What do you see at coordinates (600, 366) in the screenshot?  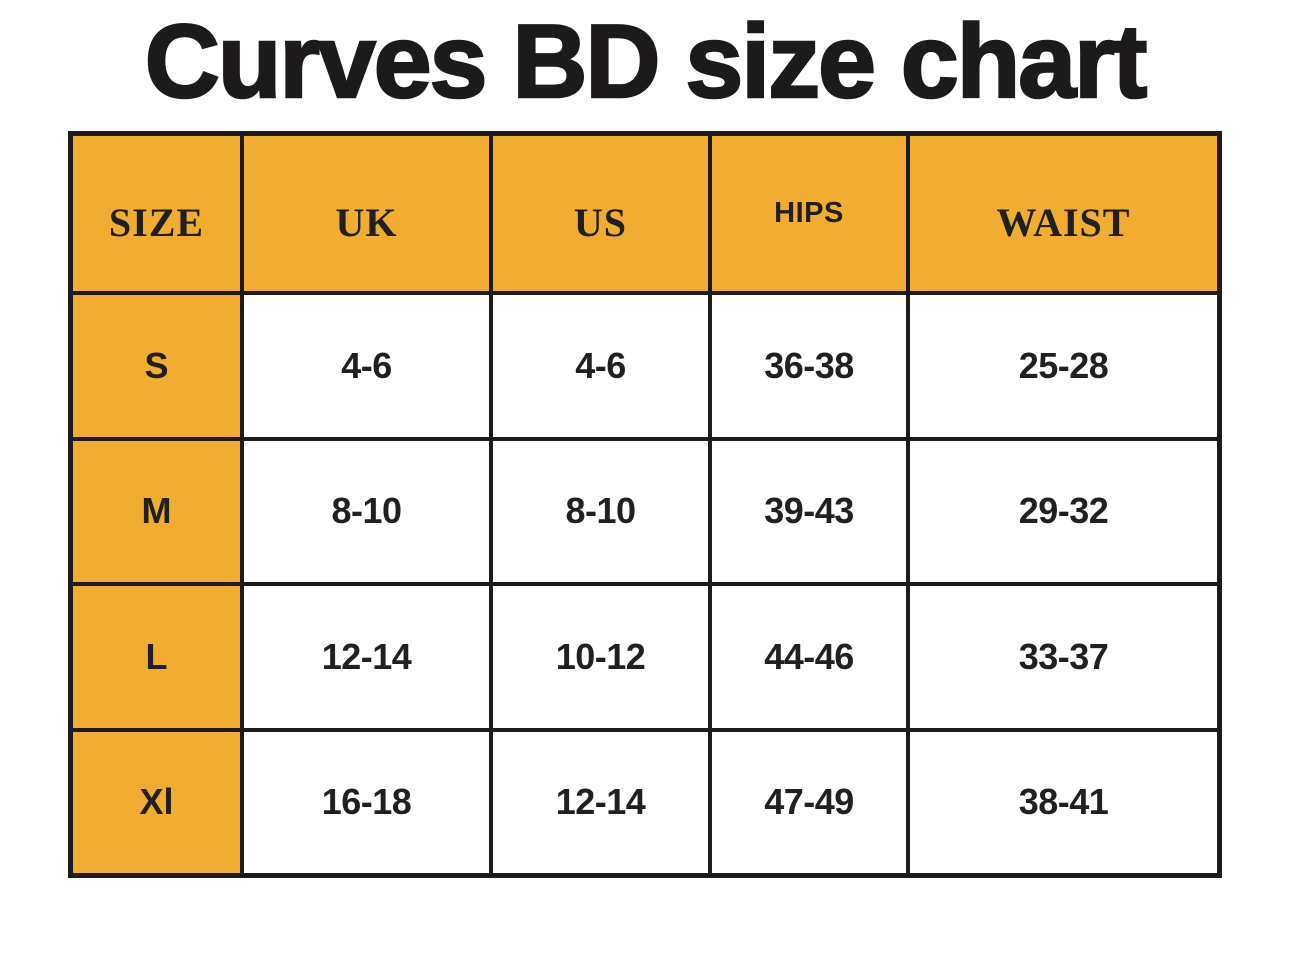 I see `cell-s-us: 4-6` at bounding box center [600, 366].